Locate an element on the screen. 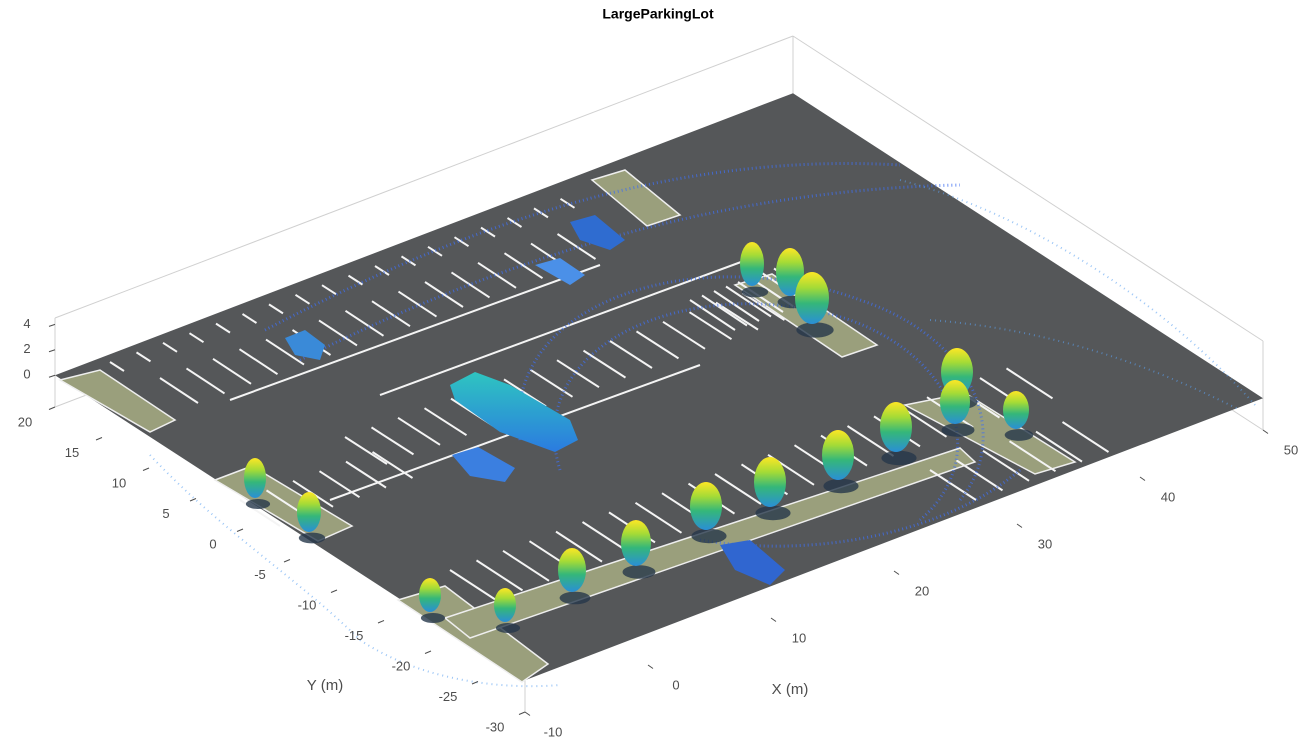 This screenshot has height=743, width=1307. chart-title: LargeParkingLot is located at coordinates (658, 14).